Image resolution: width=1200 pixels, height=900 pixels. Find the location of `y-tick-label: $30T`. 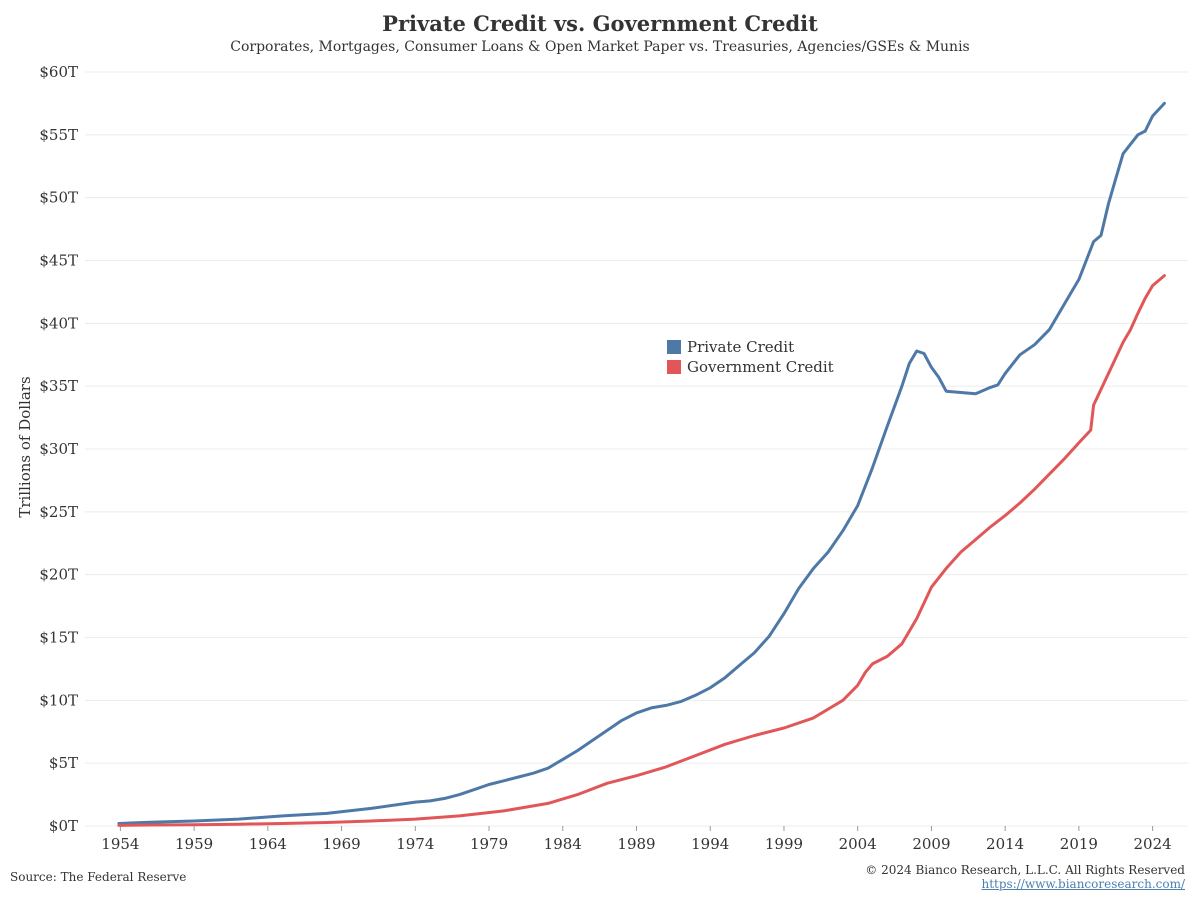

y-tick-label: $30T is located at coordinates (58, 449).